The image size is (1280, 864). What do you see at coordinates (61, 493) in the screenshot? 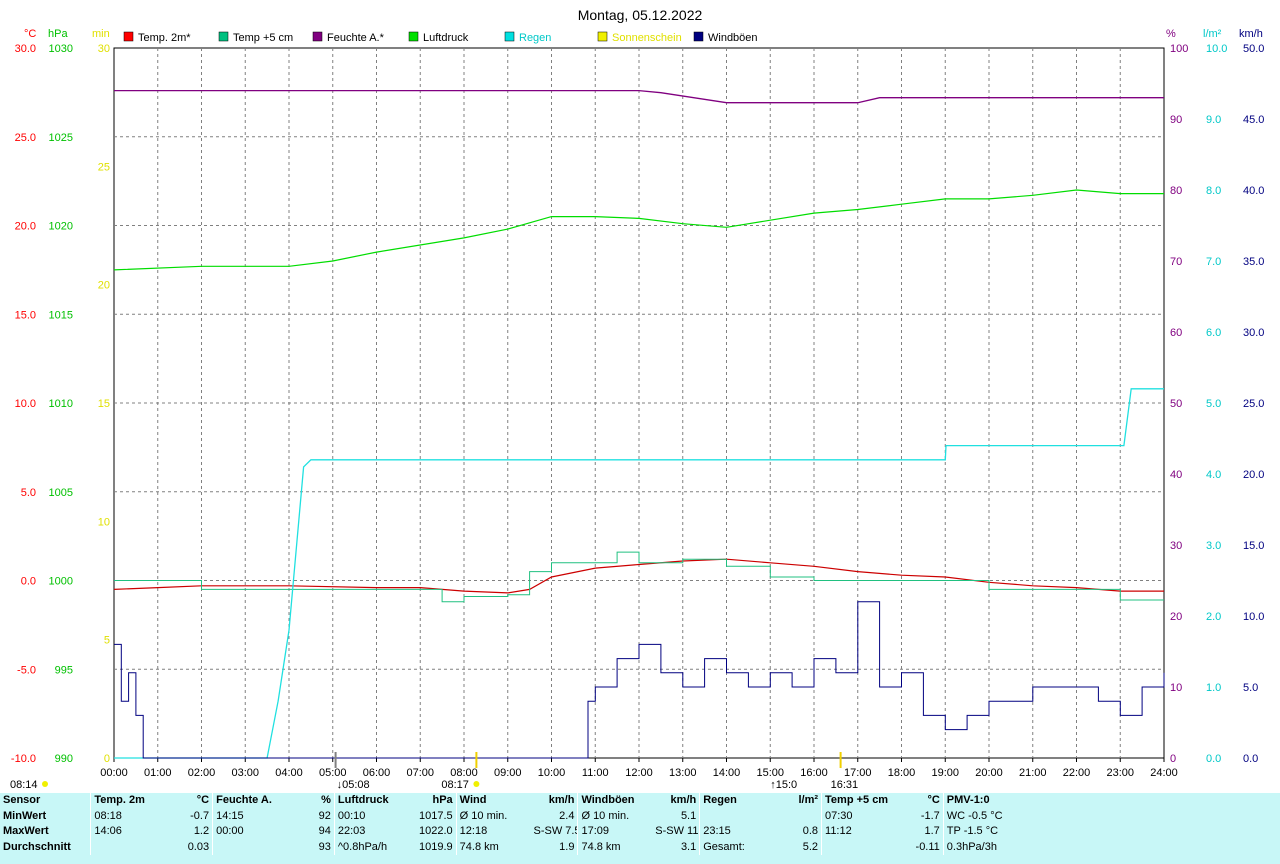
I see `tick-label-pressure: 1005` at bounding box center [61, 493].